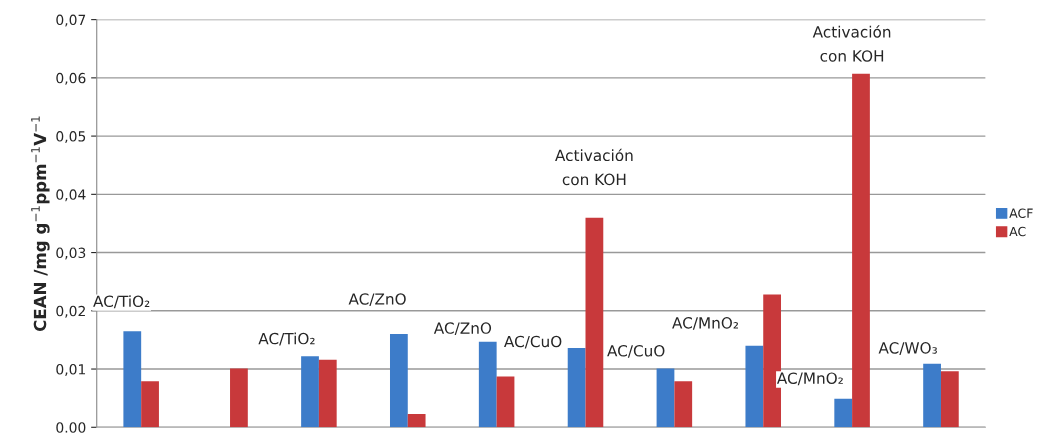 The width and height of the screenshot is (1063, 436). What do you see at coordinates (71, 253) in the screenshot?
I see `y-tick-label: 0,03` at bounding box center [71, 253].